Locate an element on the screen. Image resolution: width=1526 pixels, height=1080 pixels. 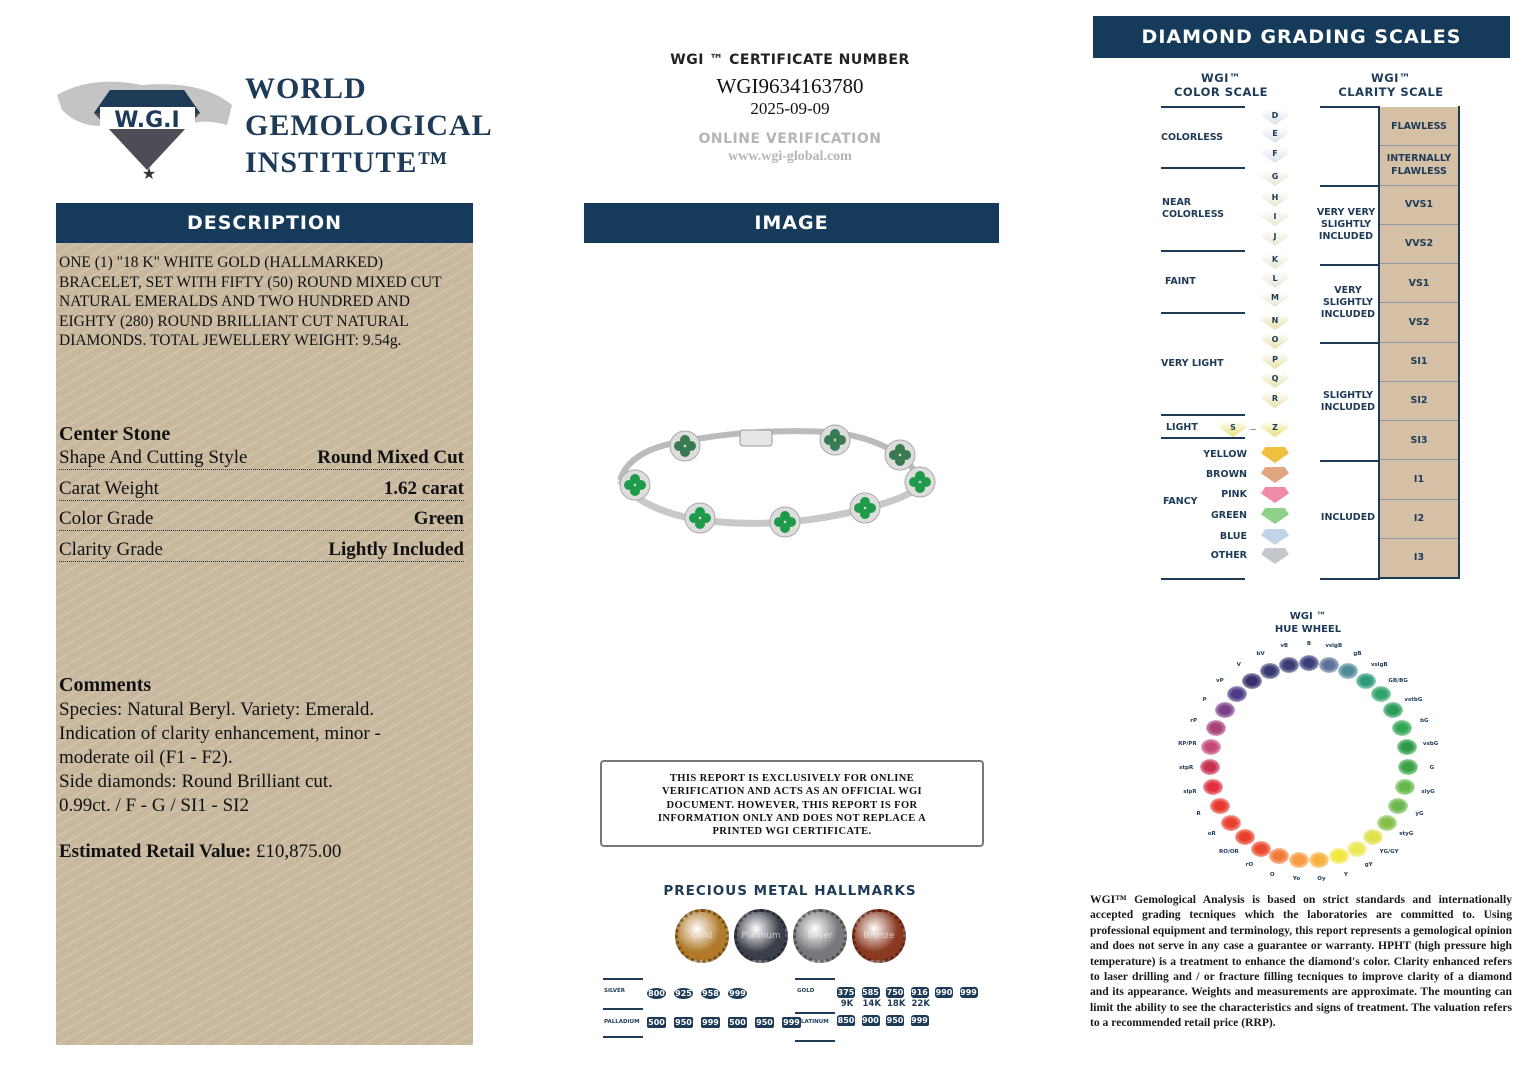
spec-row: Color Grade Green is located at coordinates (261, 519).